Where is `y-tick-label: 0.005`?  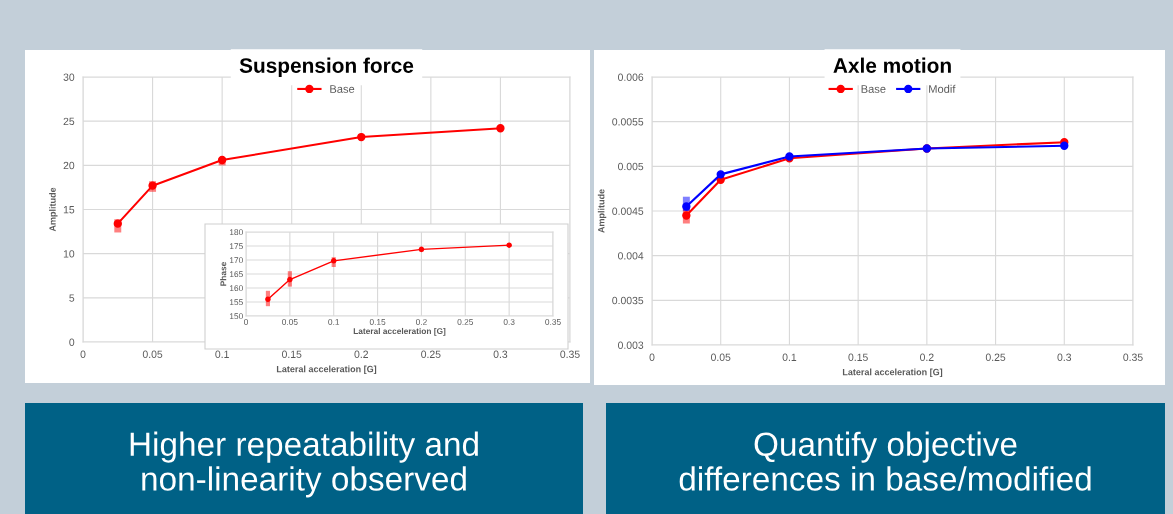
y-tick-label: 0.005 is located at coordinates (631, 166).